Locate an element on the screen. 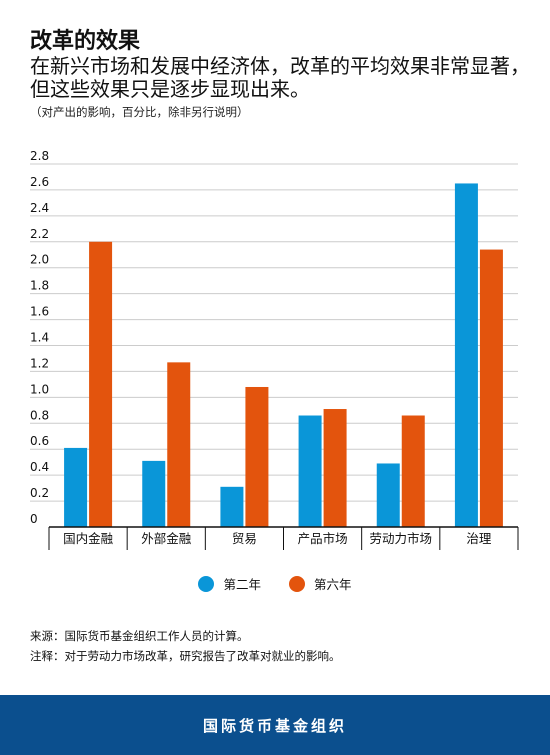 This screenshot has height=755, width=550. footer-bar: 国际货币基金组织 is located at coordinates (275, 725).